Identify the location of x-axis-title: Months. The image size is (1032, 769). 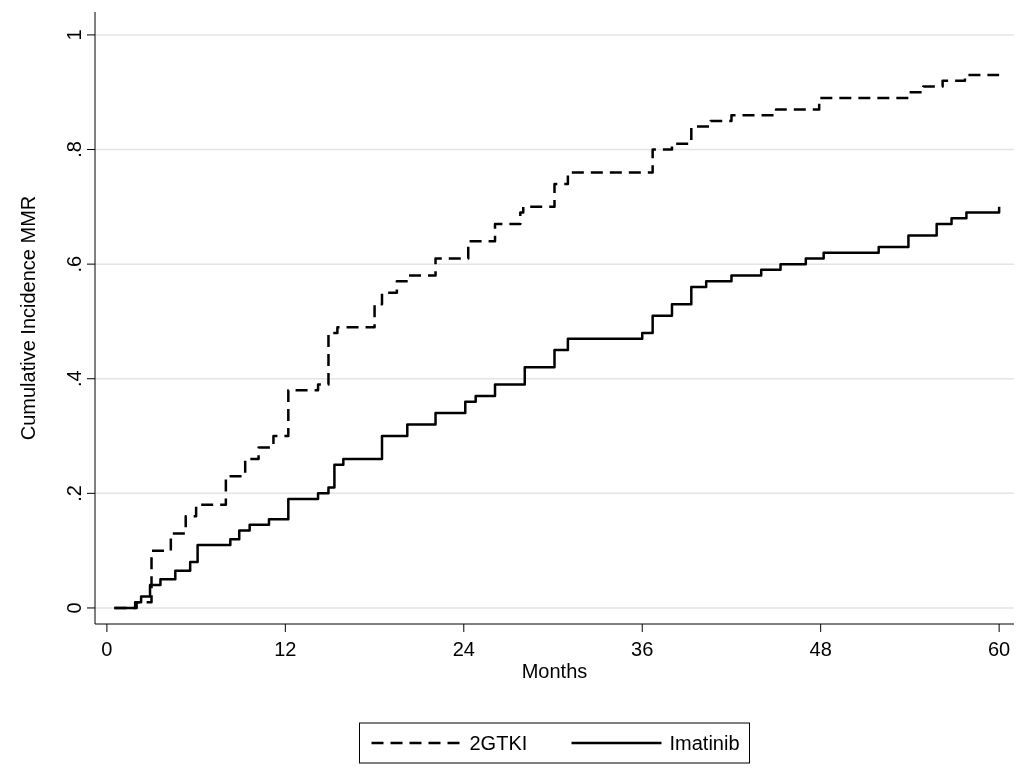
(554, 671).